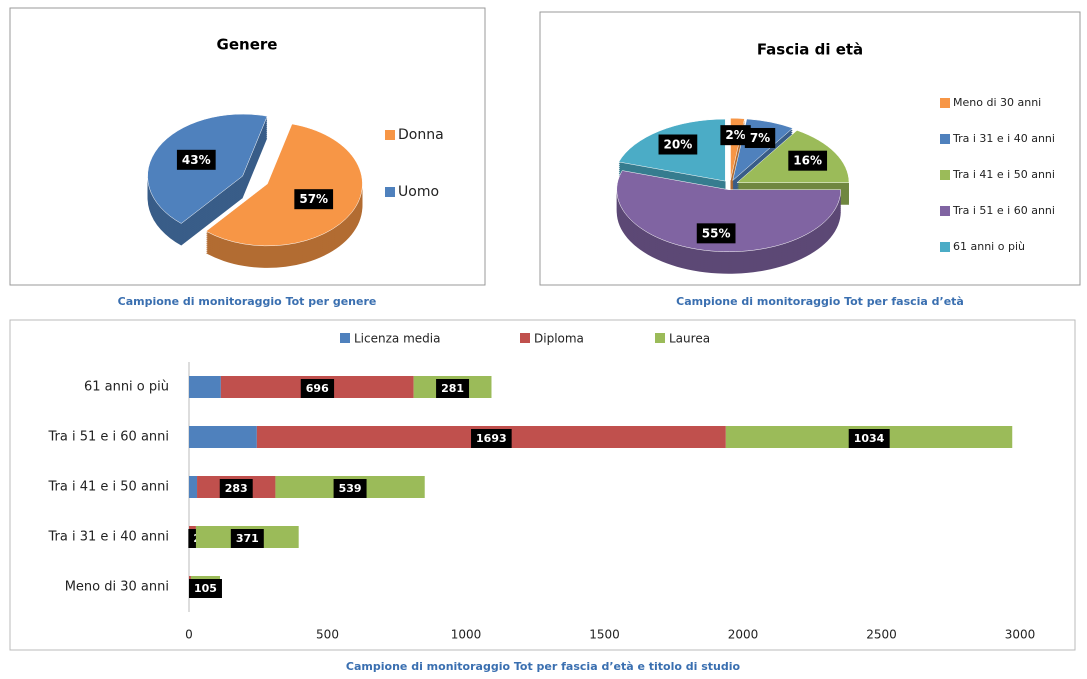  What do you see at coordinates (327, 635) in the screenshot?
I see `x-tick-label: 500` at bounding box center [327, 635].